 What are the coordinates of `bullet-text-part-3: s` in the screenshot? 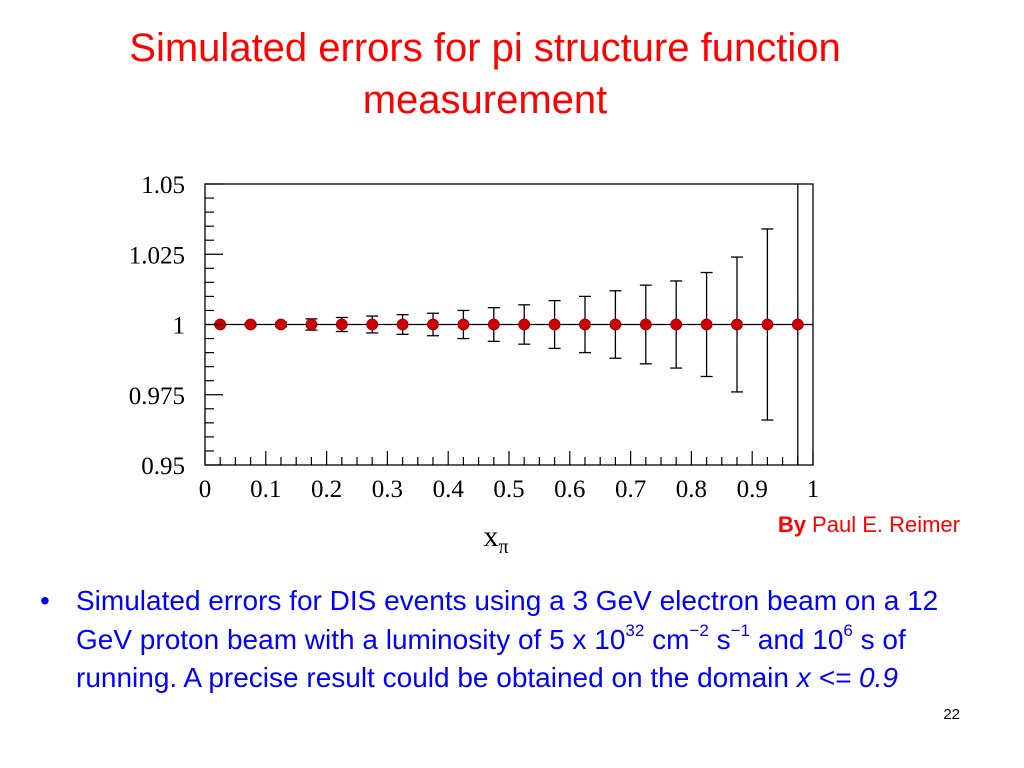 It's located at (719, 639).